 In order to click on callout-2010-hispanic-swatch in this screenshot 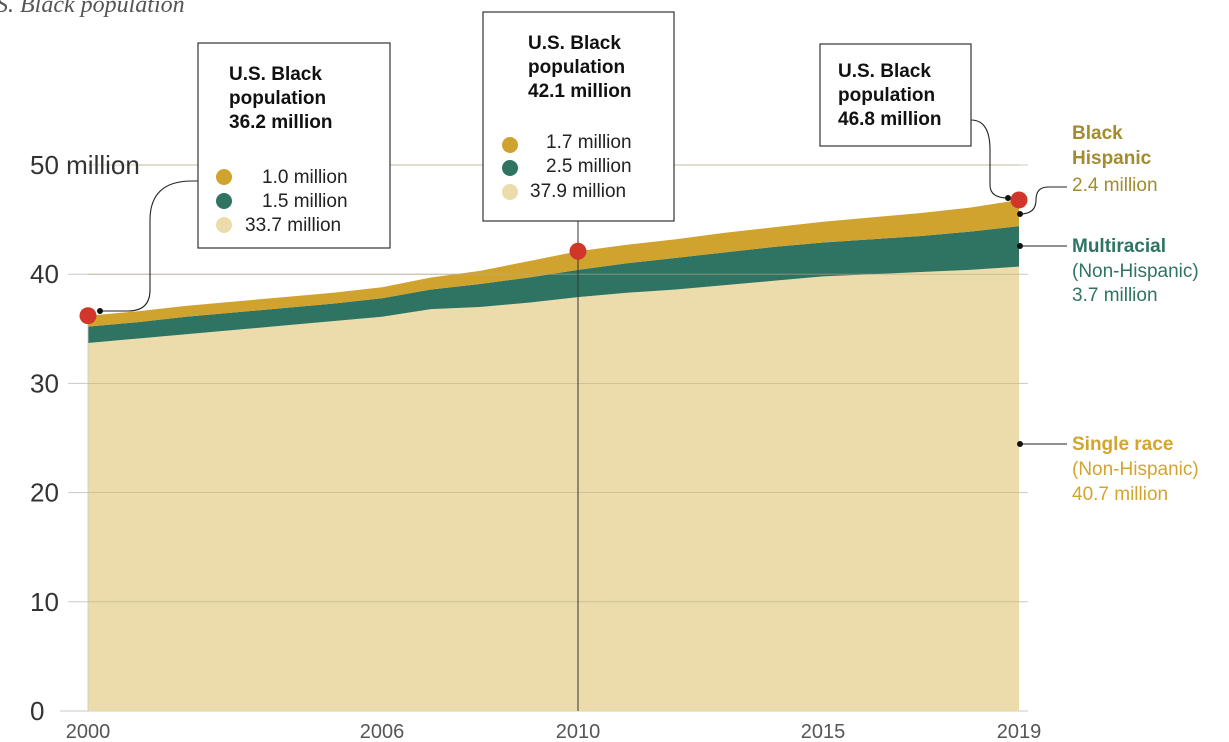, I will do `click(510, 145)`.